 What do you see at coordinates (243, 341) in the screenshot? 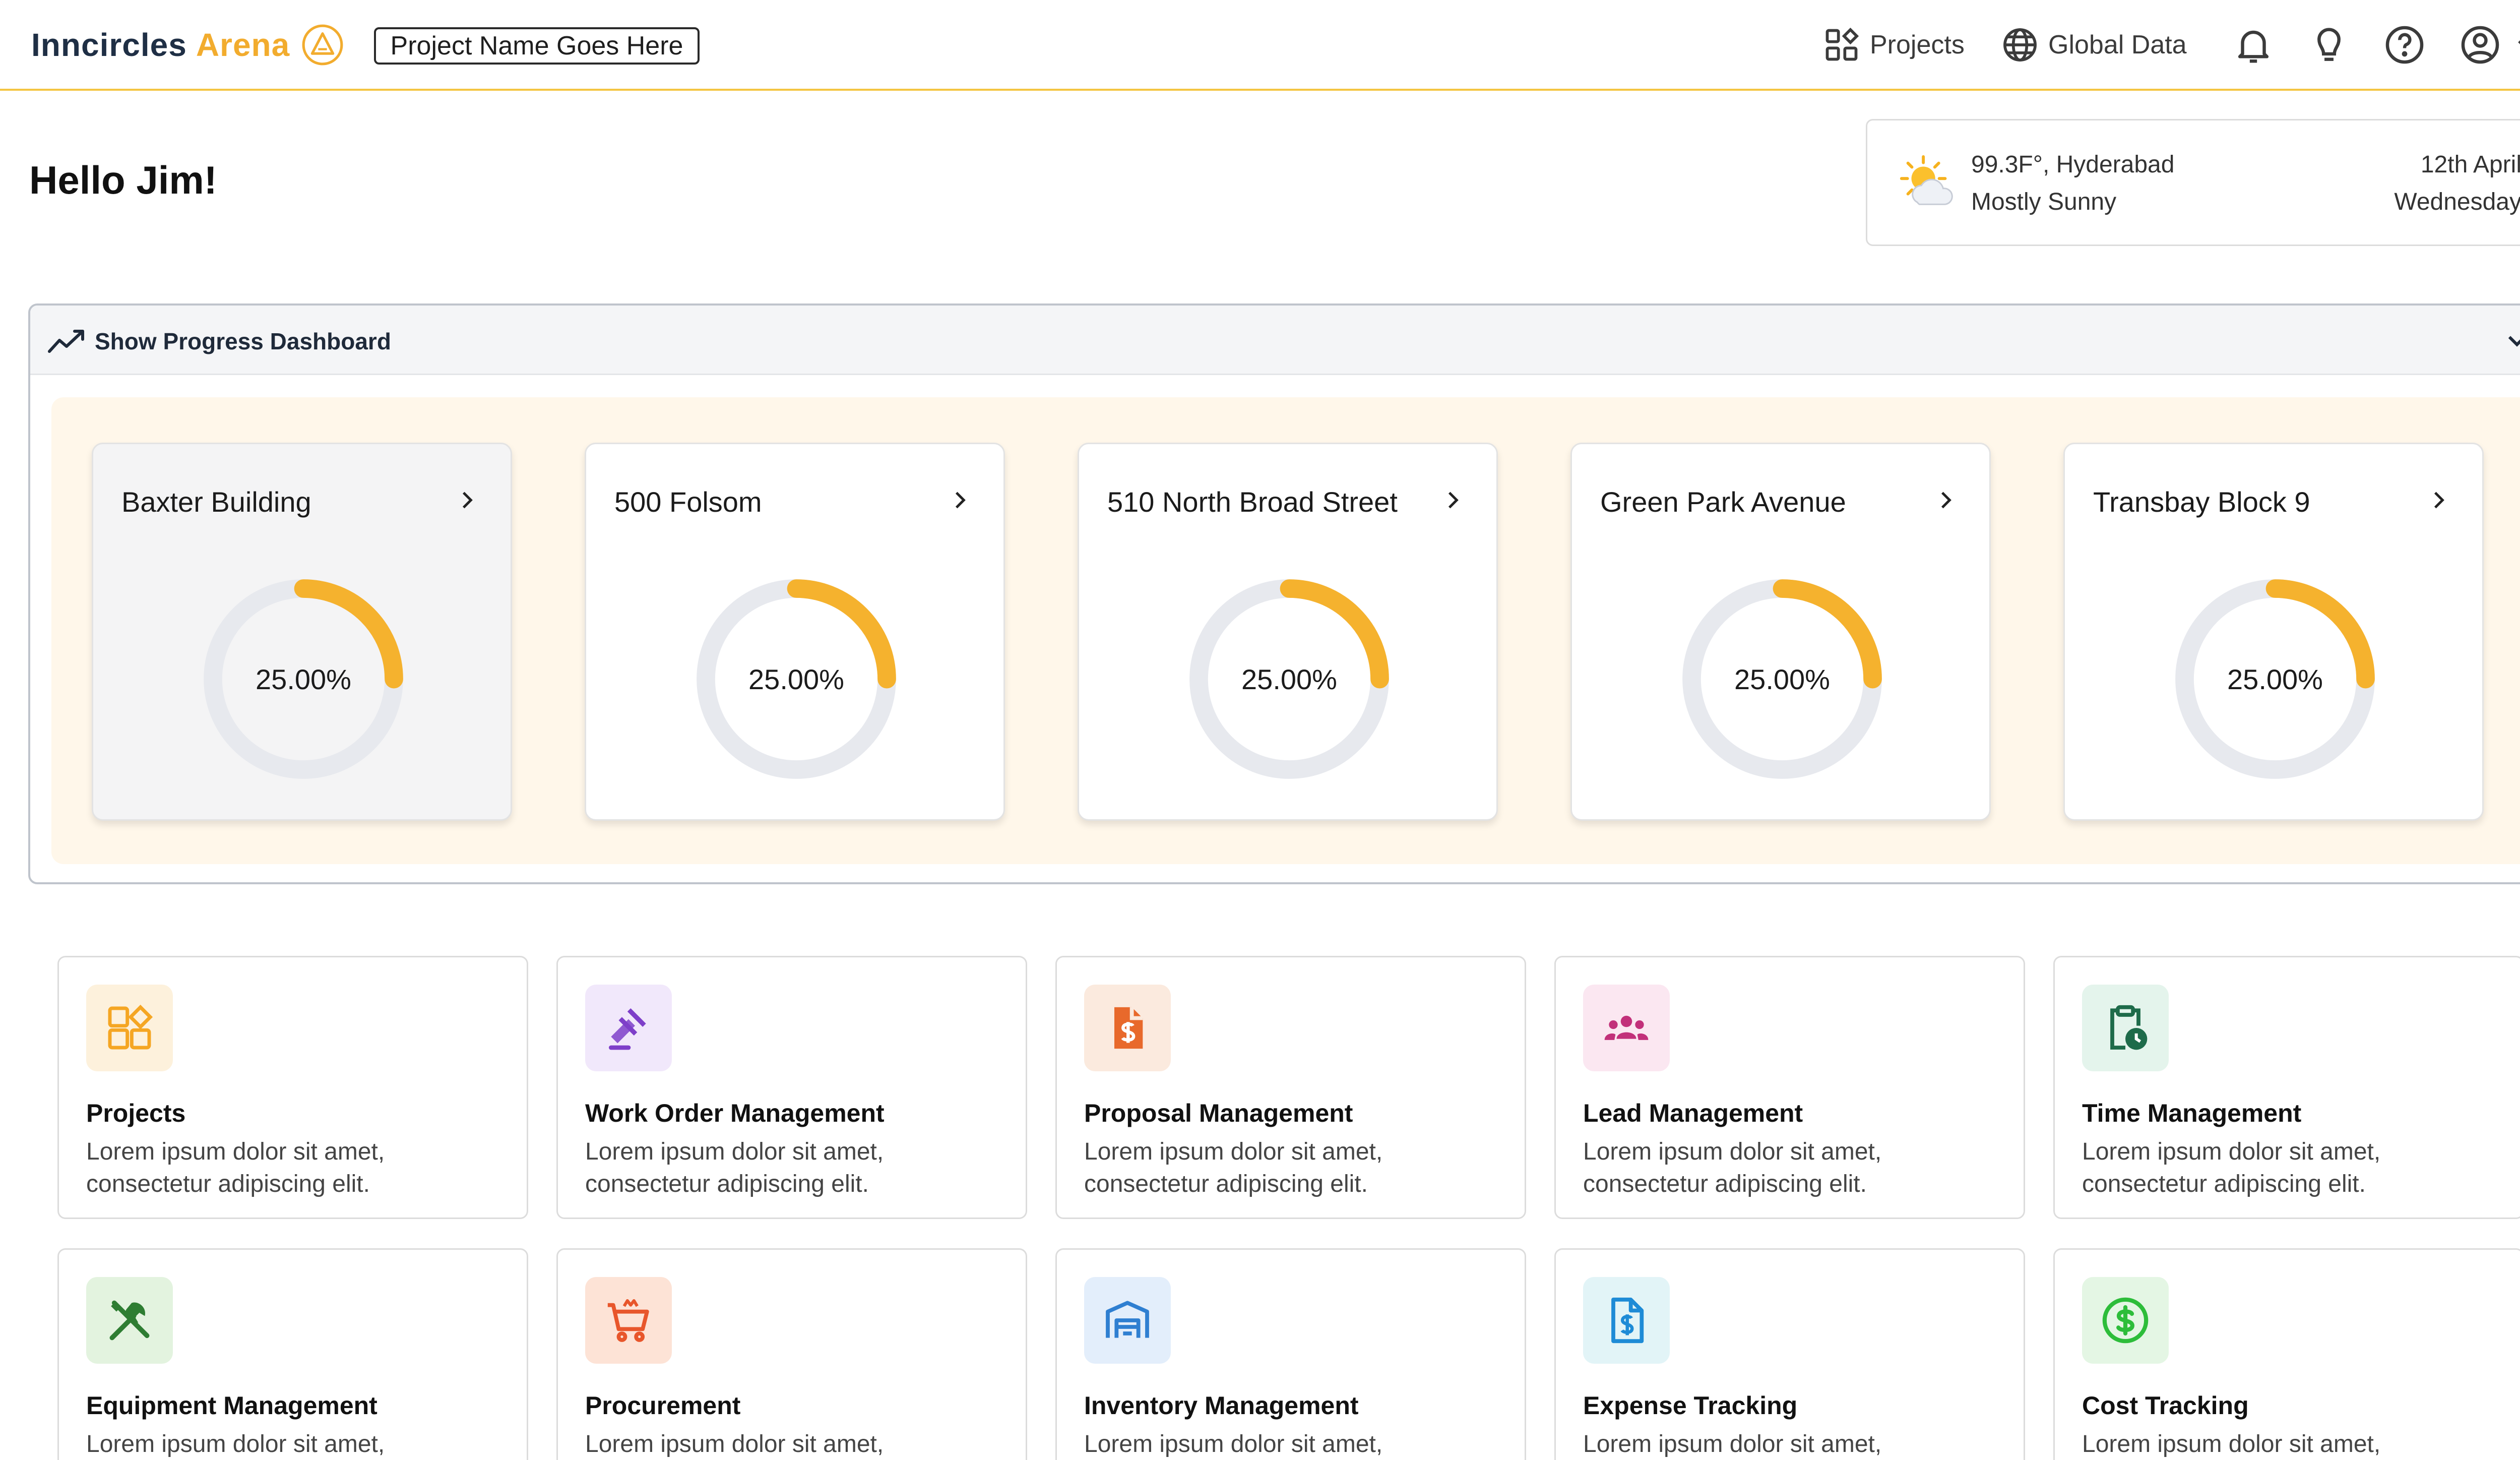
I see `progress-dashboard-title: Show Progress Dashboard` at bounding box center [243, 341].